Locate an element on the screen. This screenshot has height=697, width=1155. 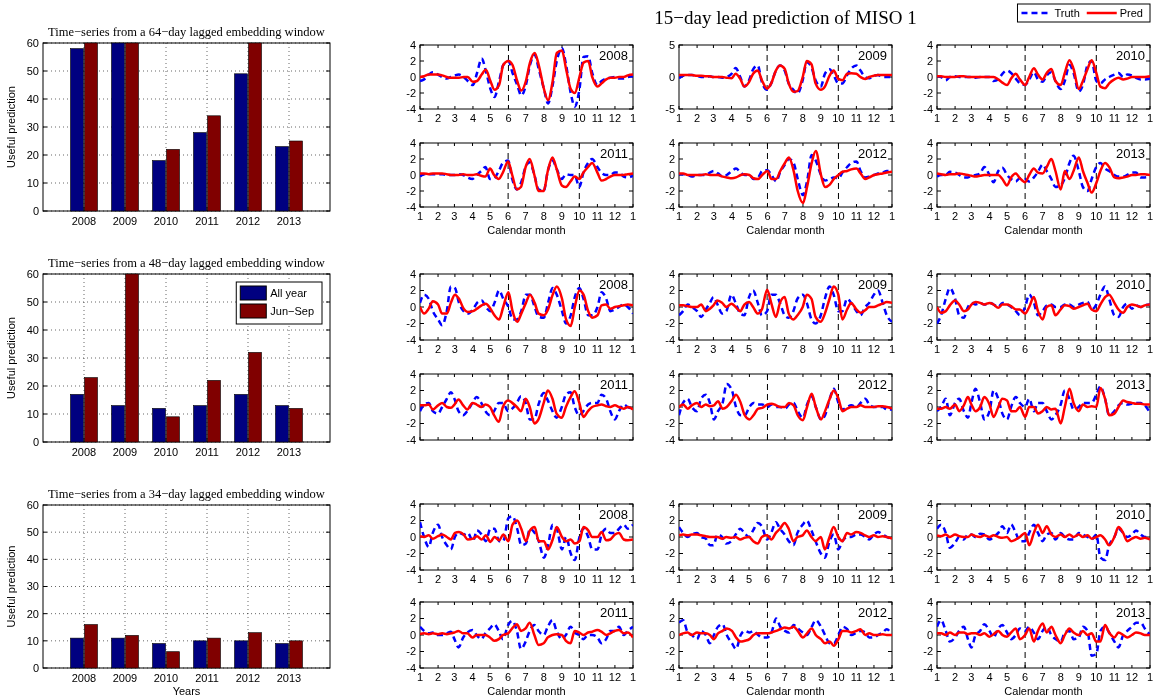
y-axis-title: Useful prediction is located at coordinates (11, 358).